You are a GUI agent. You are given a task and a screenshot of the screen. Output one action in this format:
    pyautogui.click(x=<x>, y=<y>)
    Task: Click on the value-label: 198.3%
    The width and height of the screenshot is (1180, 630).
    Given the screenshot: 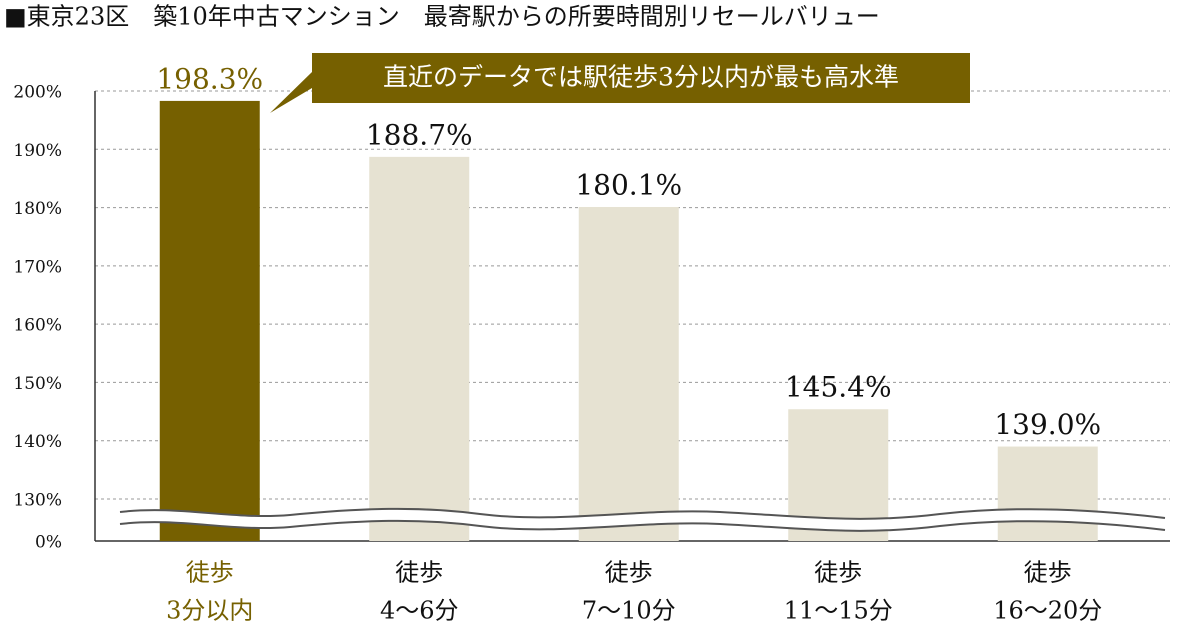 What is the action you would take?
    pyautogui.click(x=209, y=78)
    